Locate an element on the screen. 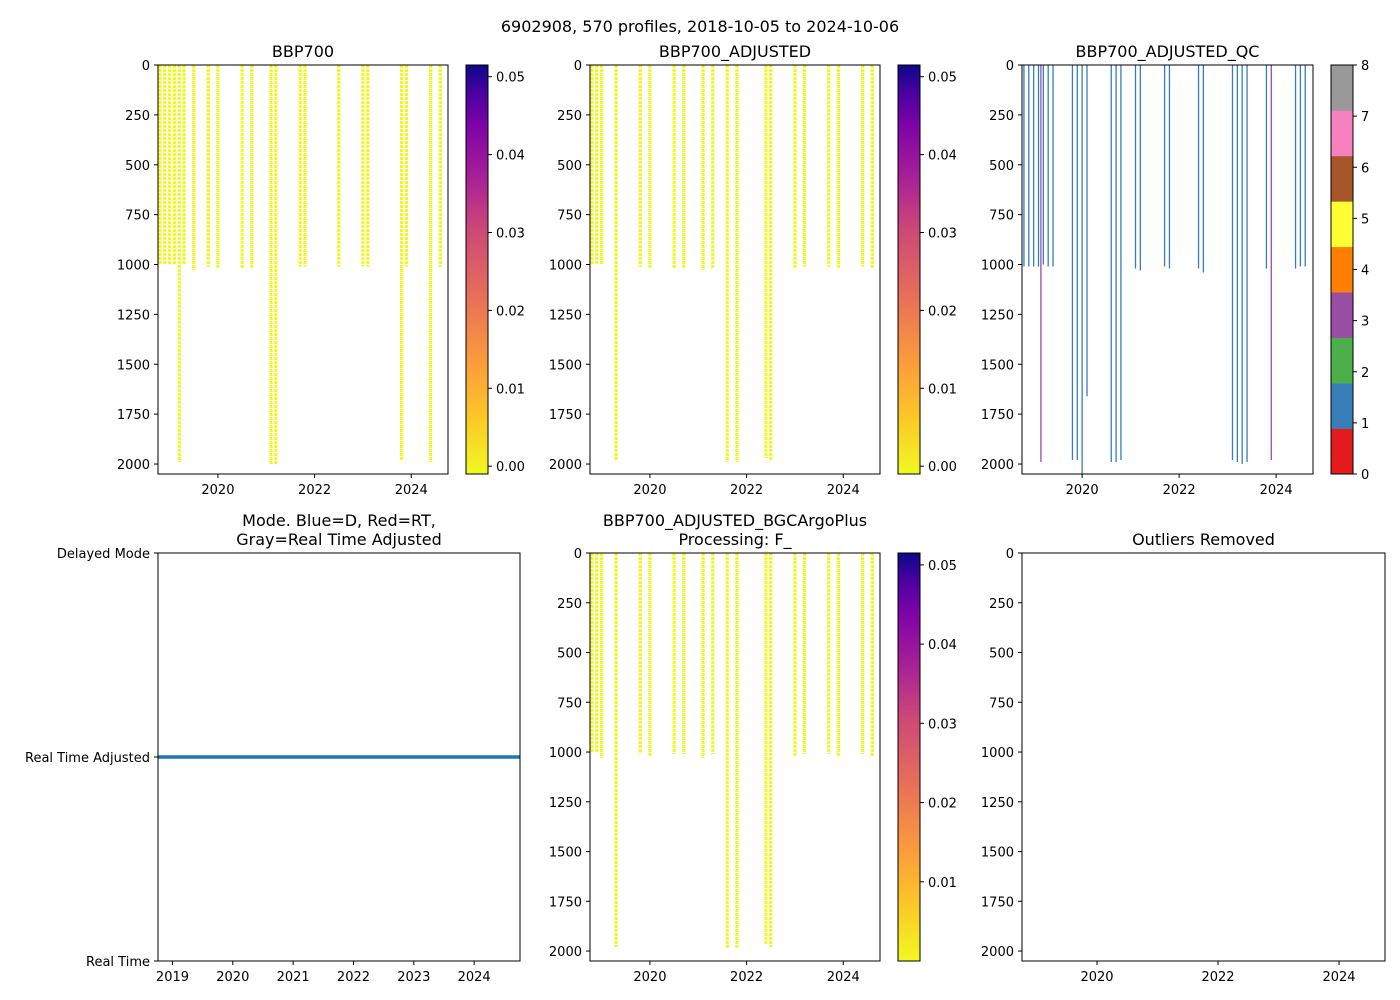 The width and height of the screenshot is (1400, 1000). colorbar: 0 1 2 3 4 5 6 7 8 is located at coordinates (1349, 271).